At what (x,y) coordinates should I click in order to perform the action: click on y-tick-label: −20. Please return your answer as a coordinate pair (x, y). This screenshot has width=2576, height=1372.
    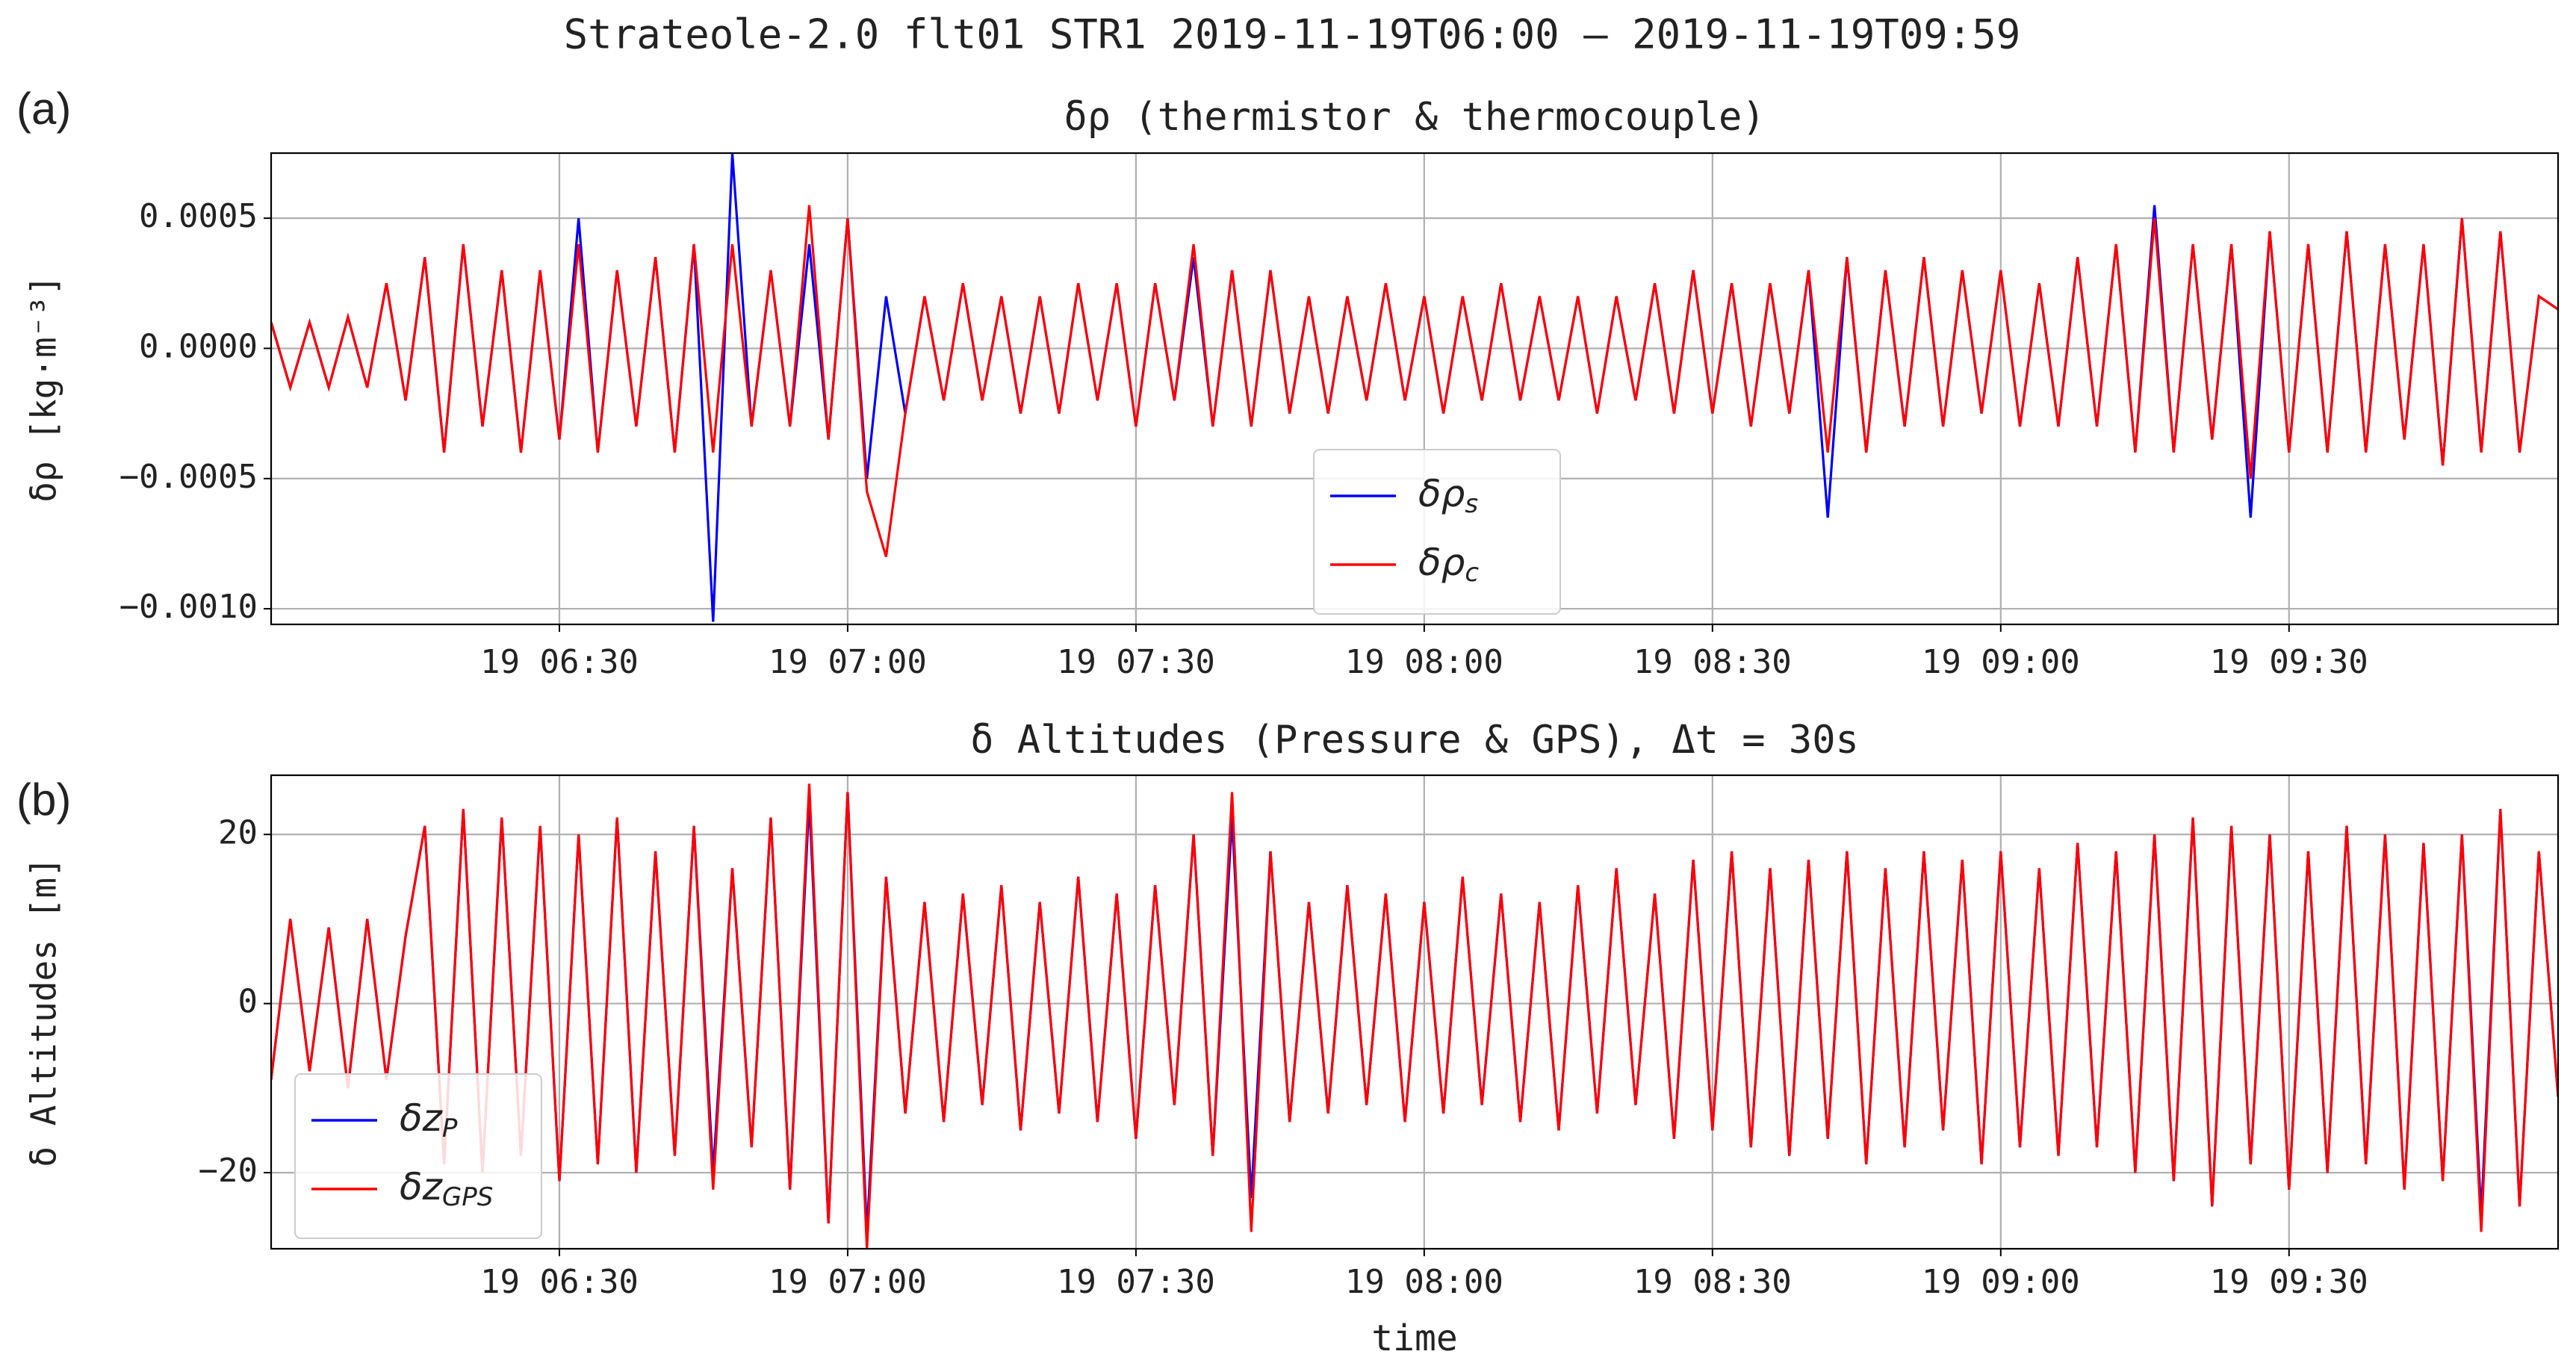
    Looking at the image, I should click on (228, 1171).